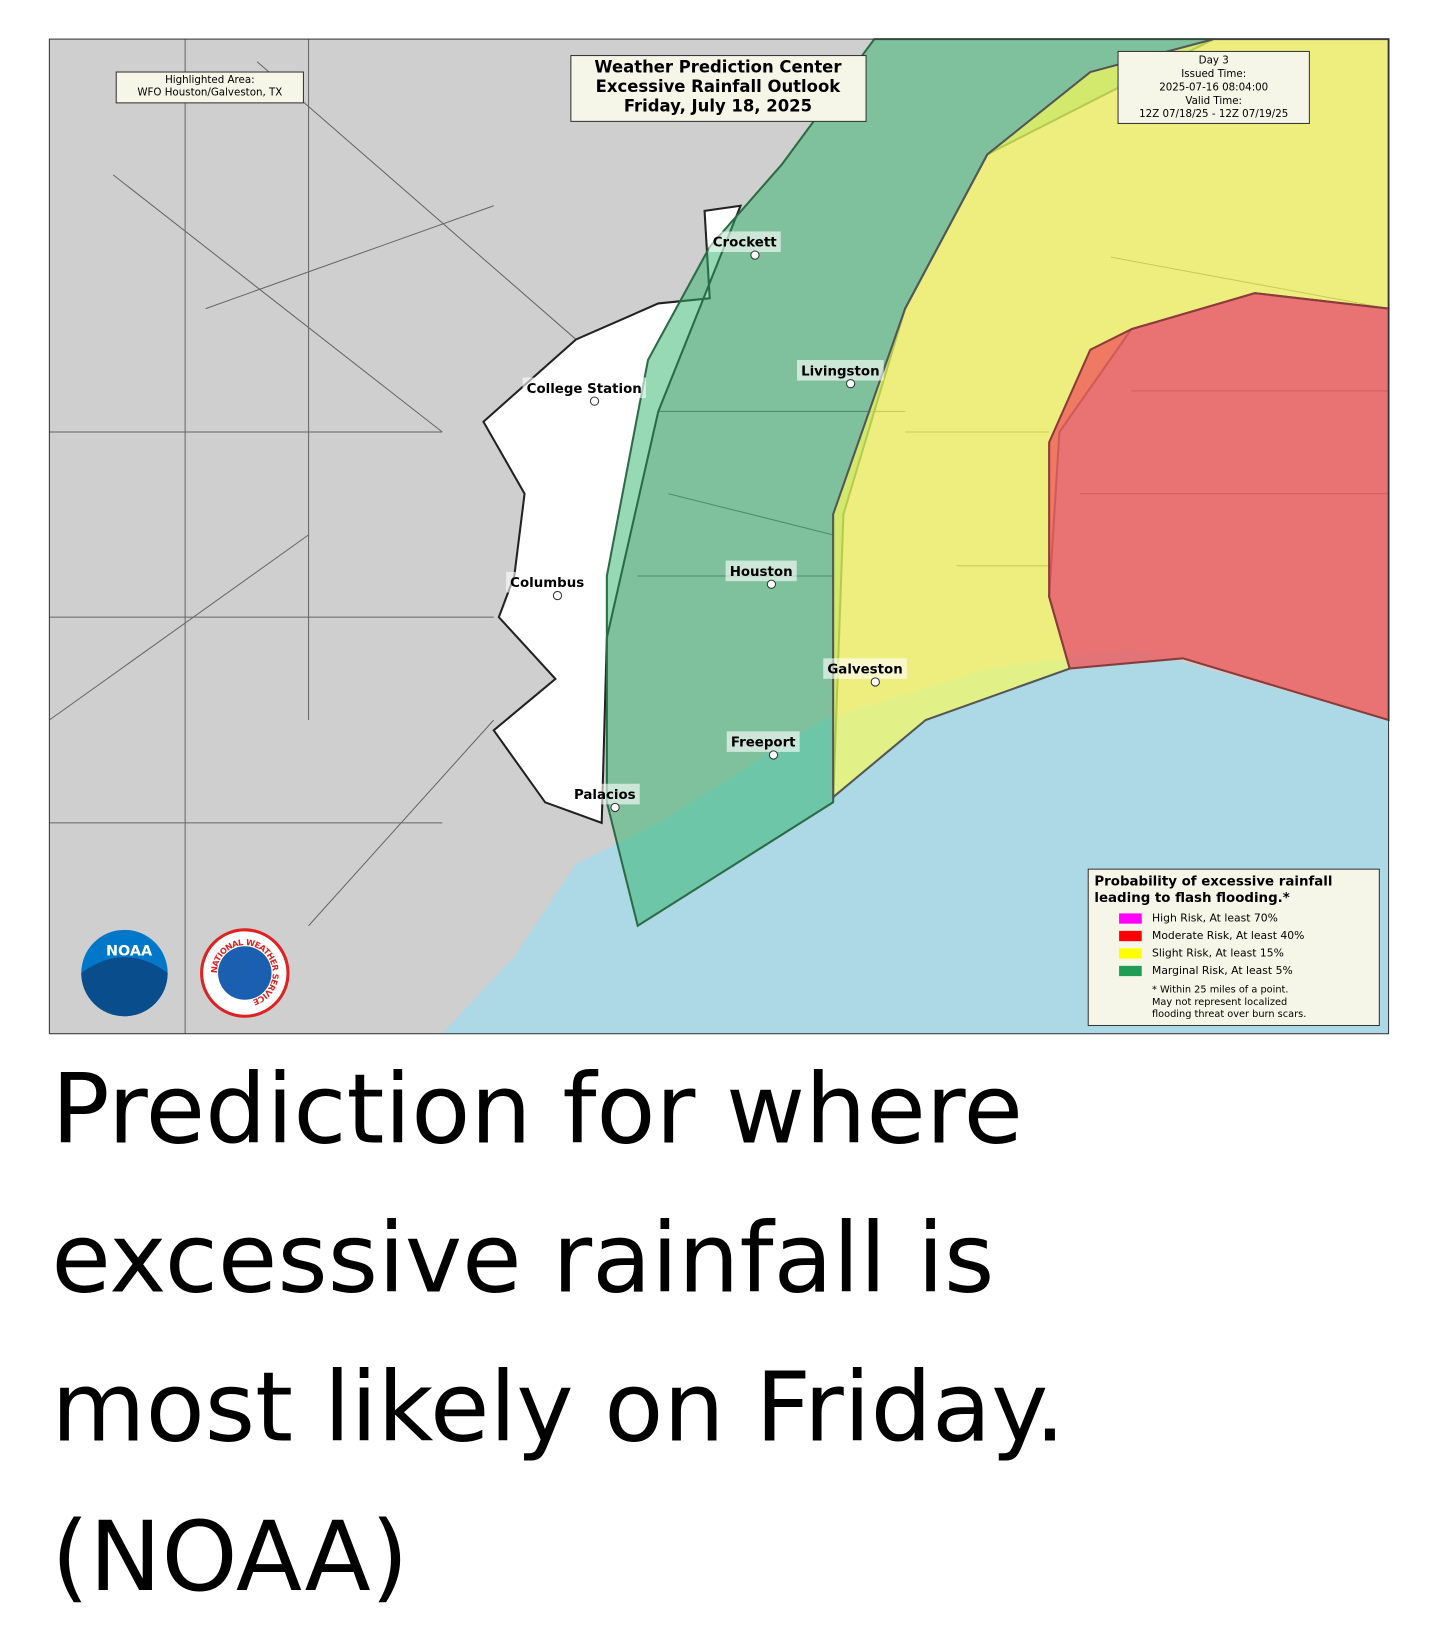 The height and width of the screenshot is (1637, 1440). I want to click on legend-label: High Risk, At least 70%, so click(1215, 918).